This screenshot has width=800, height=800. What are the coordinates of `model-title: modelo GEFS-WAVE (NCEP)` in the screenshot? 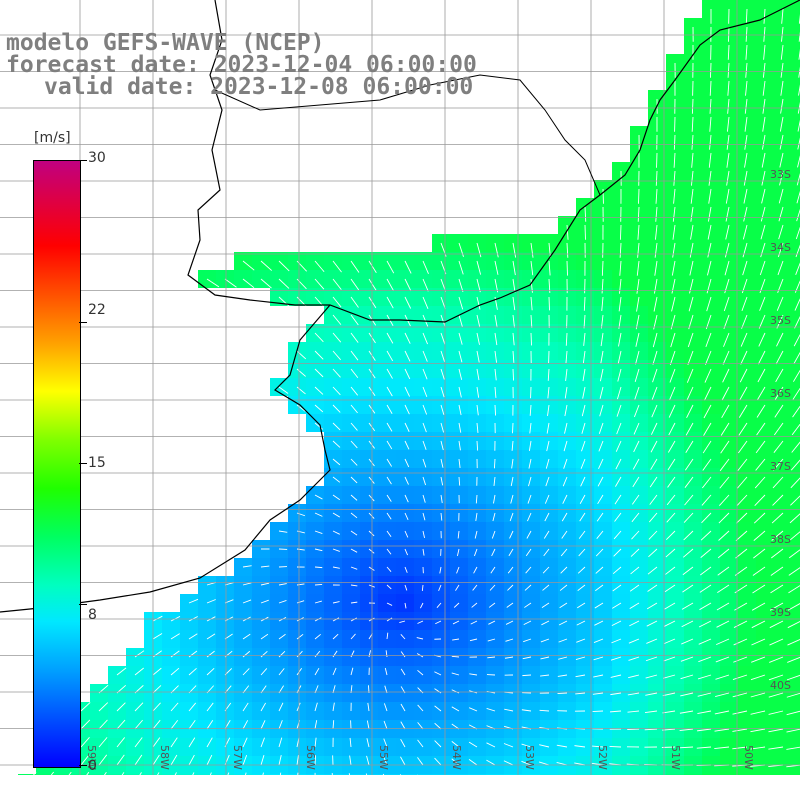 It's located at (165, 43).